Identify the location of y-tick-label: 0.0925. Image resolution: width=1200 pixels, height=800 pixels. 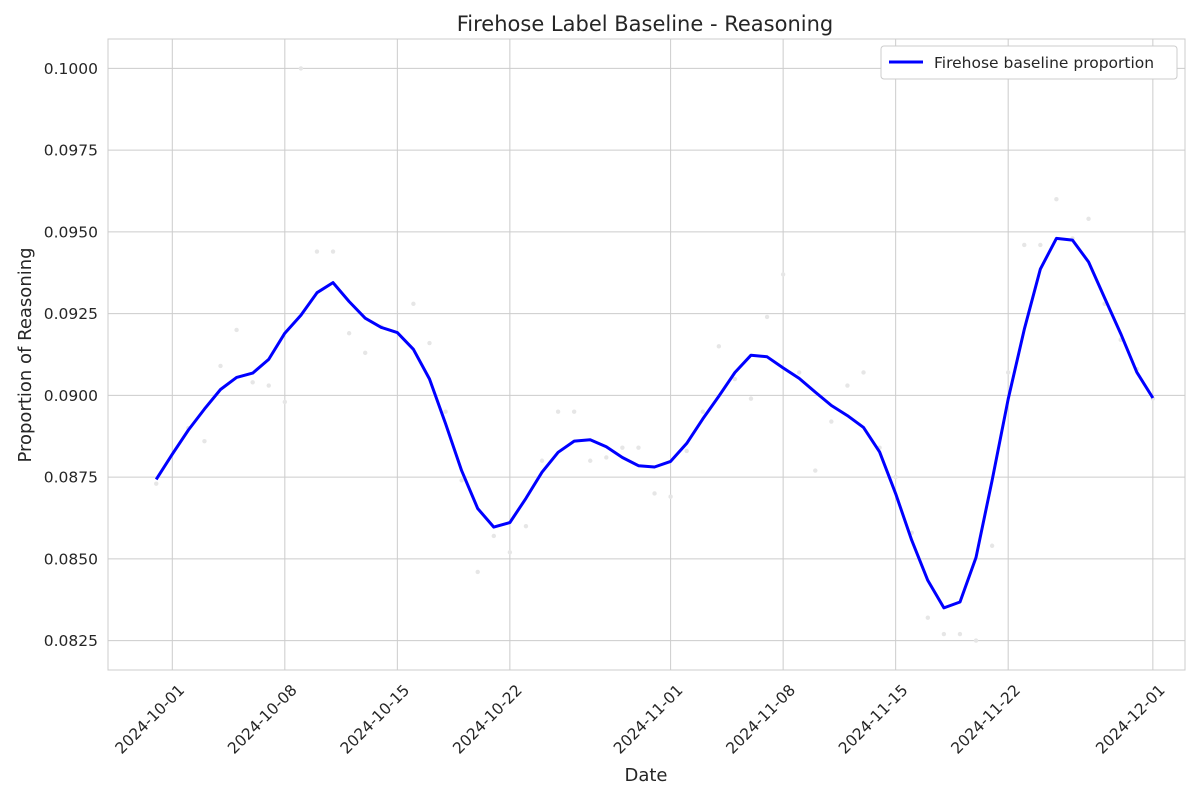
(71, 314).